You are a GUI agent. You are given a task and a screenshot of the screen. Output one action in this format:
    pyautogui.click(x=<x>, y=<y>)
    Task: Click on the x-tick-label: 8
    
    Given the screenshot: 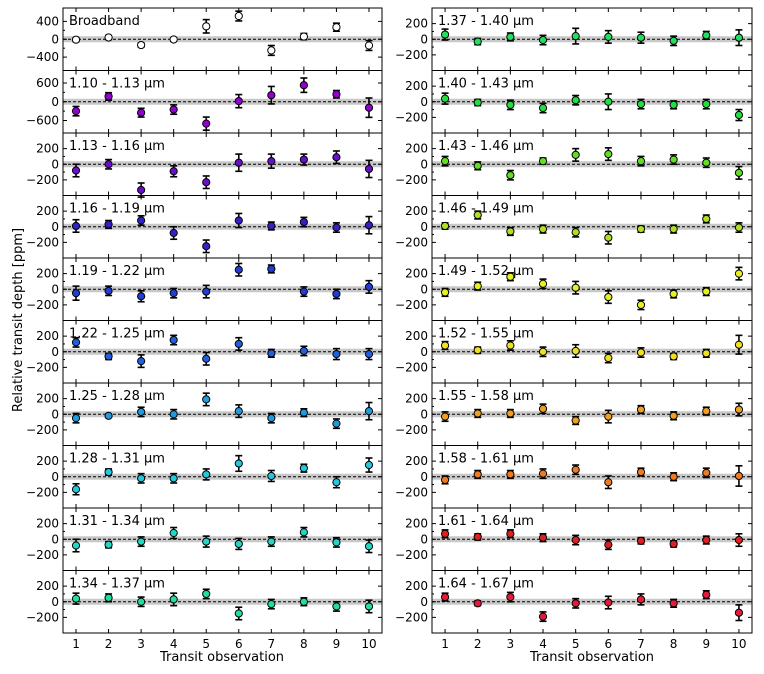 What is the action you would take?
    pyautogui.click(x=304, y=644)
    